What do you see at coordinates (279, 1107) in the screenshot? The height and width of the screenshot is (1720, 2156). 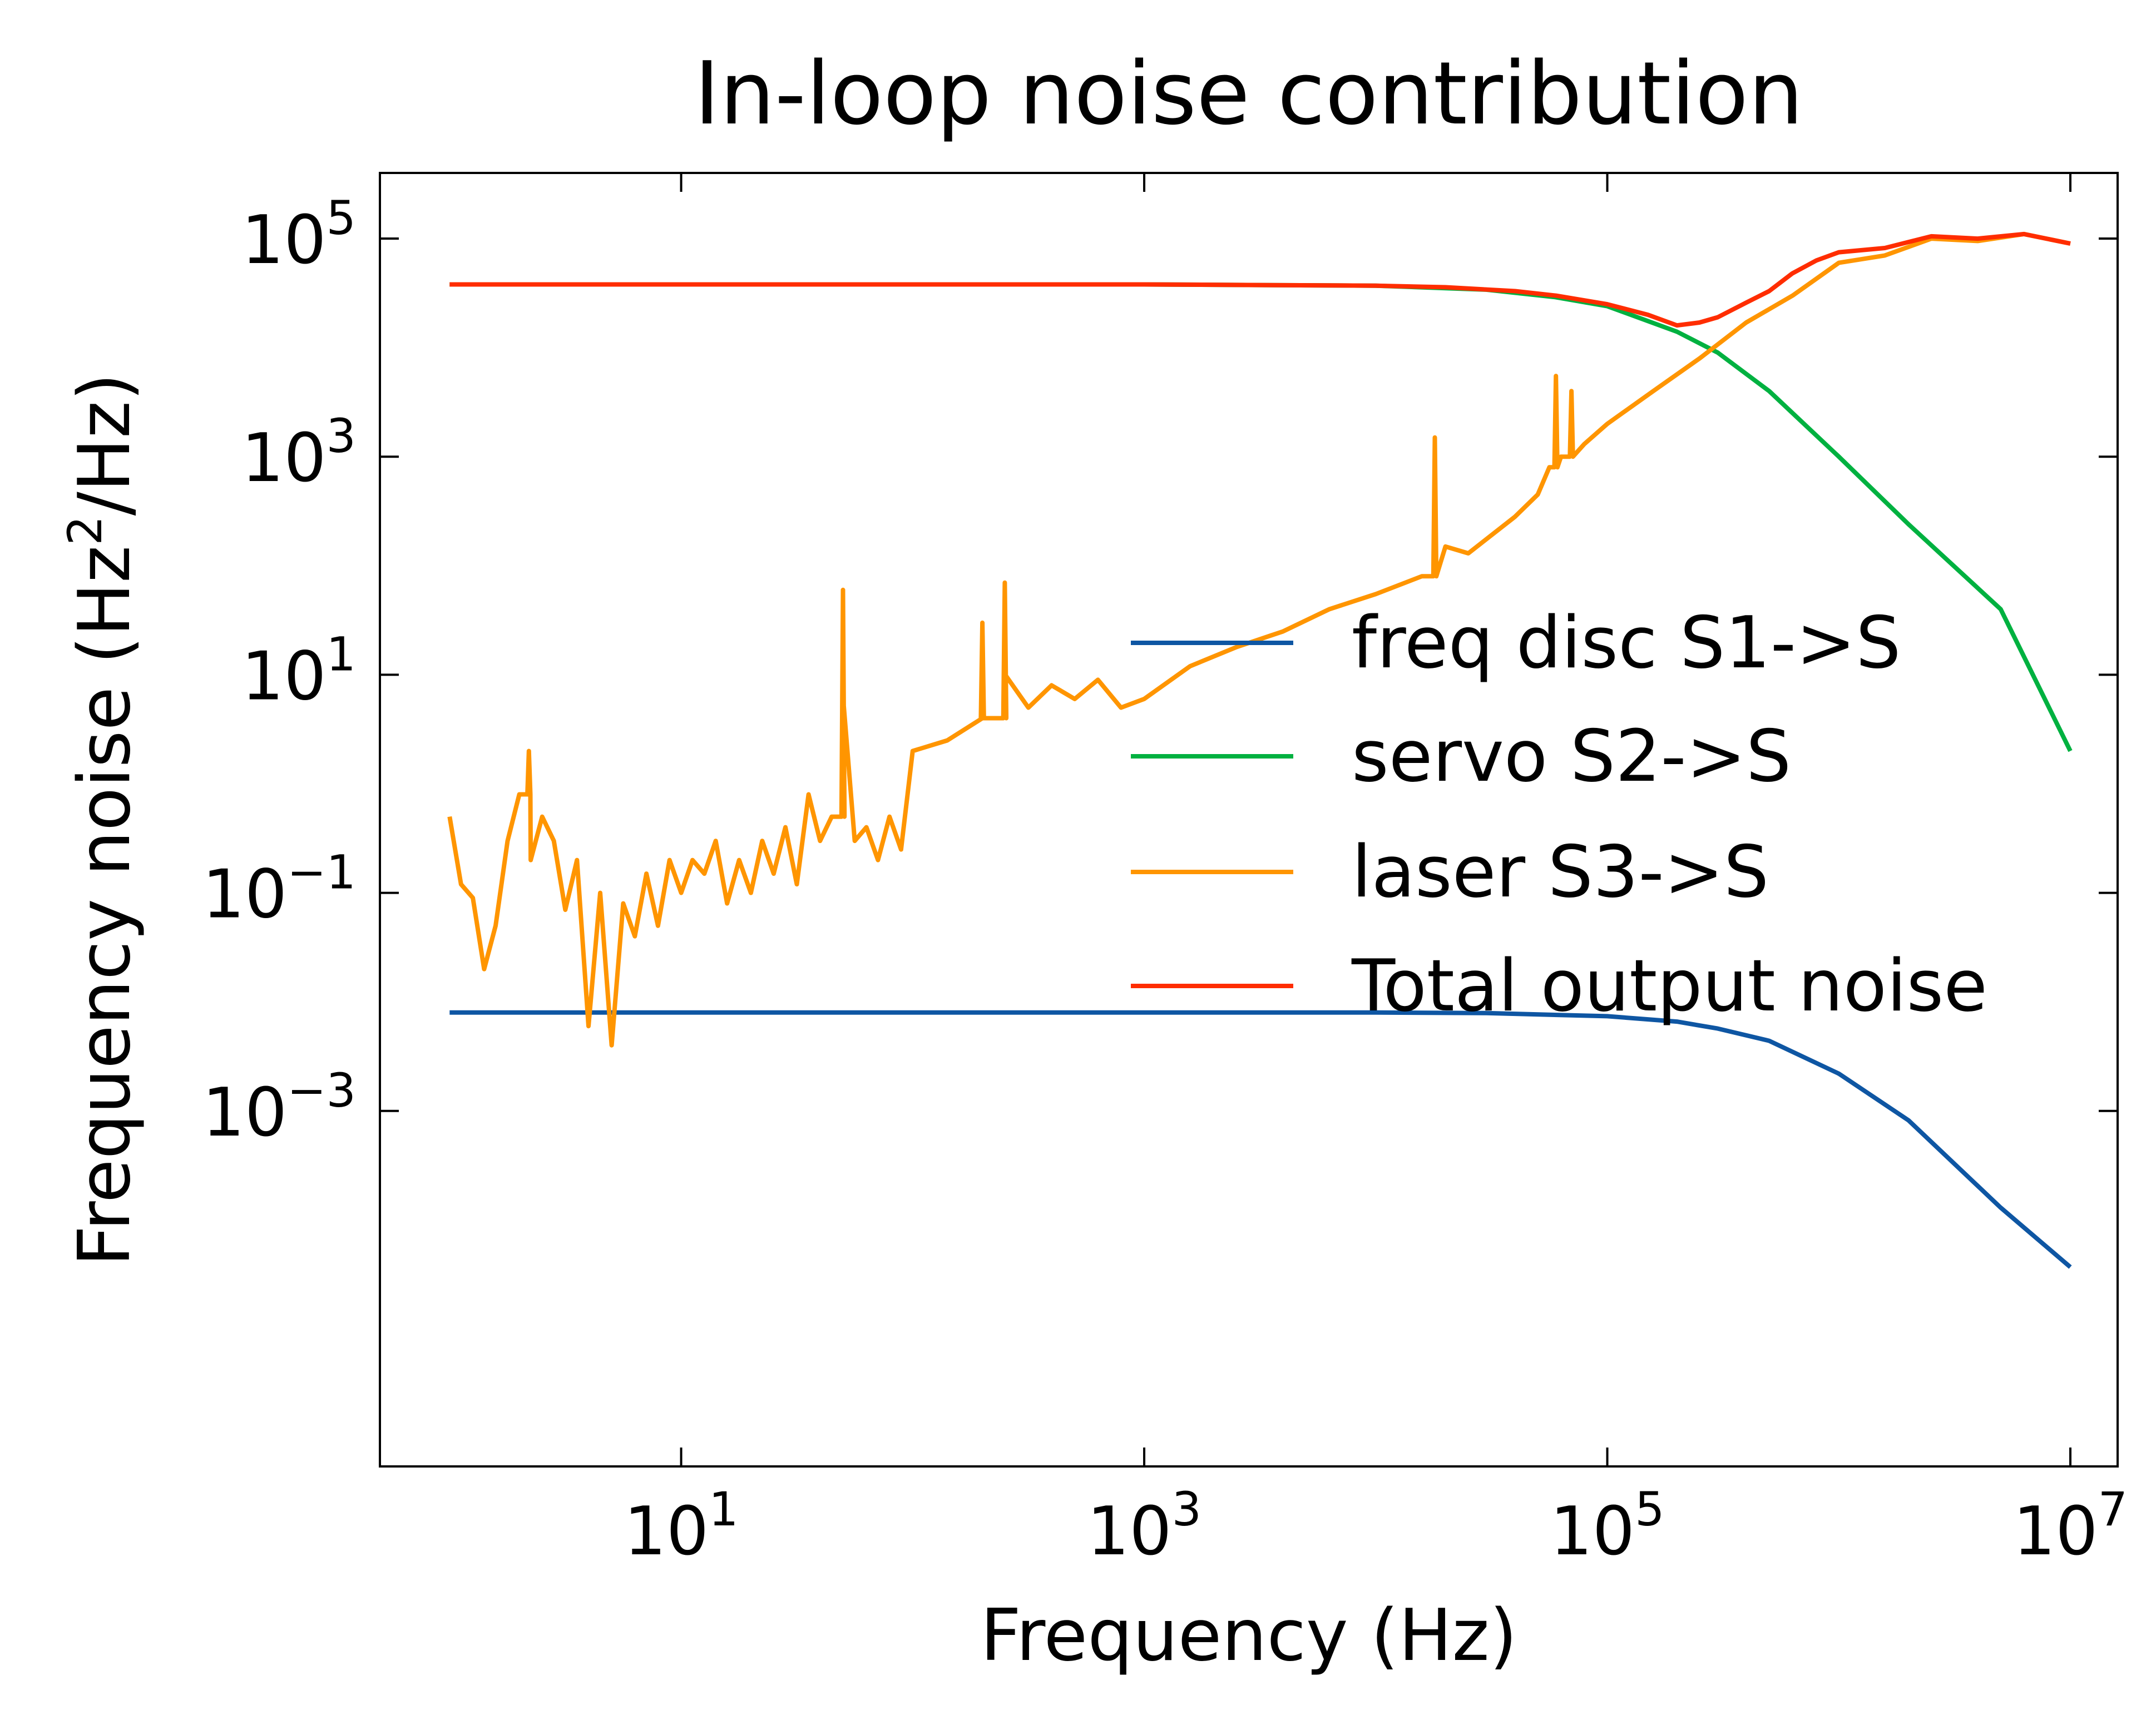 I see `y-tick-label-1: 10⁻³` at bounding box center [279, 1107].